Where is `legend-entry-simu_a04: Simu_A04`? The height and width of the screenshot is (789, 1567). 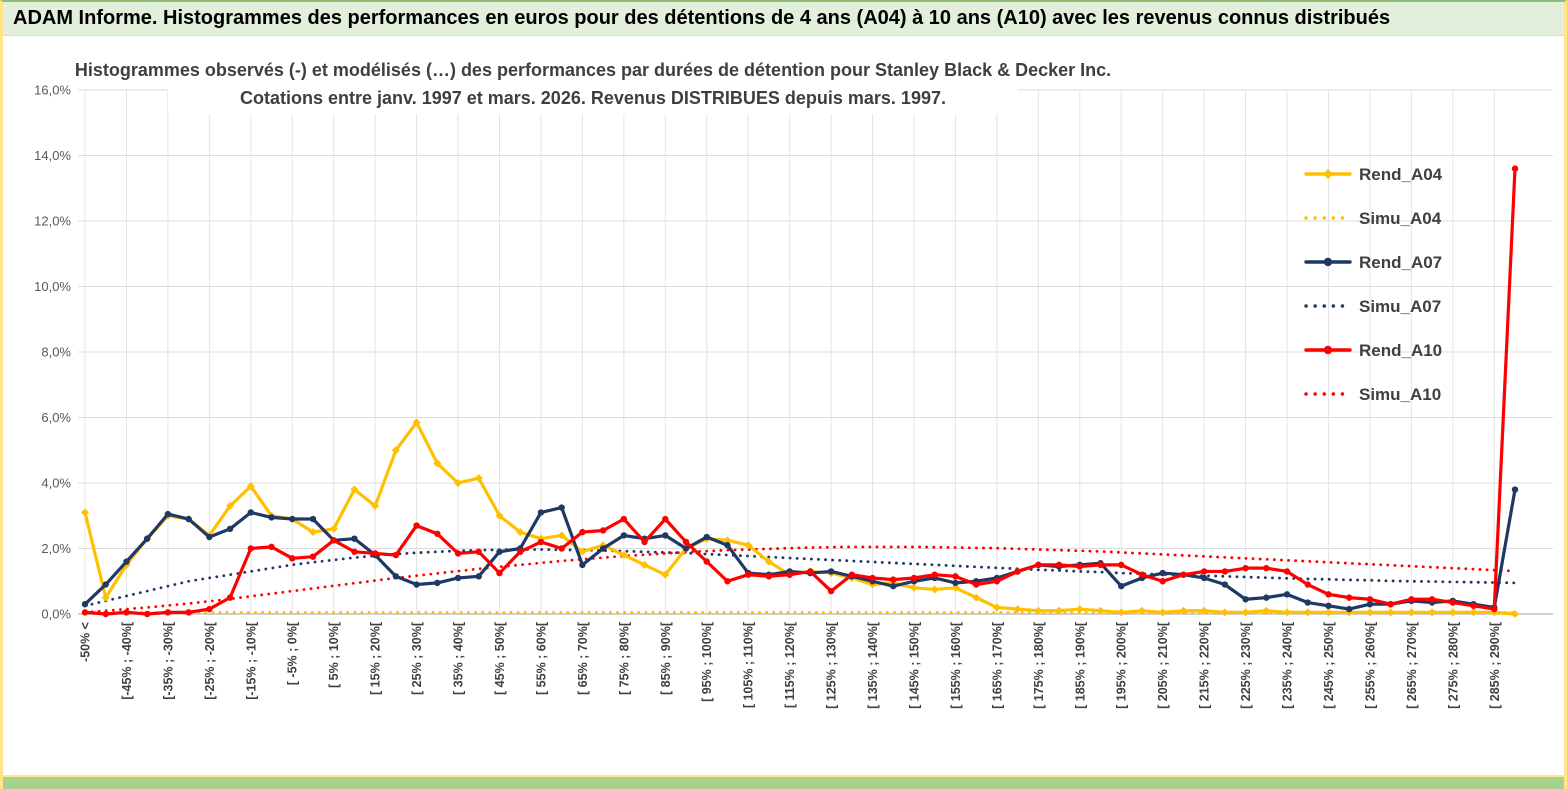 legend-entry-simu_a04: Simu_A04 is located at coordinates (1373, 218).